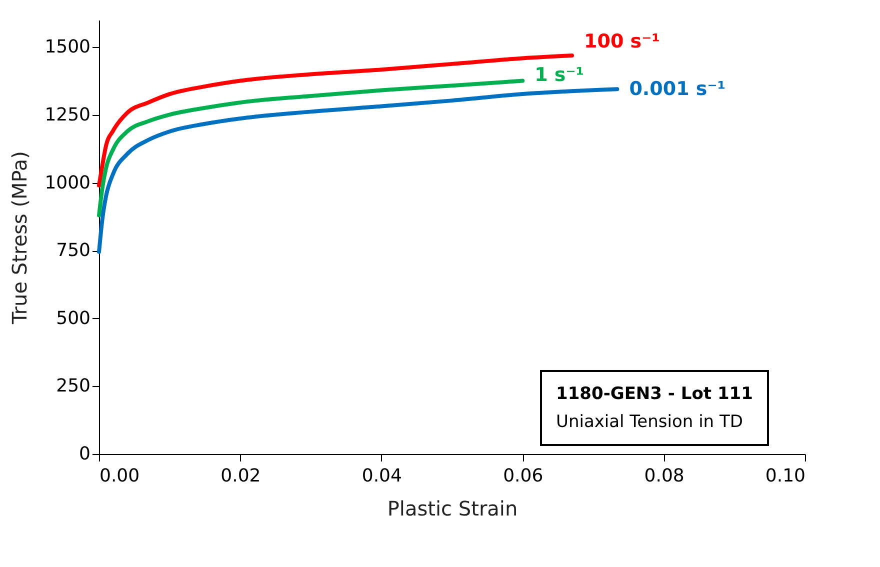  I want to click on y-tick-label: 0, so click(84, 454).